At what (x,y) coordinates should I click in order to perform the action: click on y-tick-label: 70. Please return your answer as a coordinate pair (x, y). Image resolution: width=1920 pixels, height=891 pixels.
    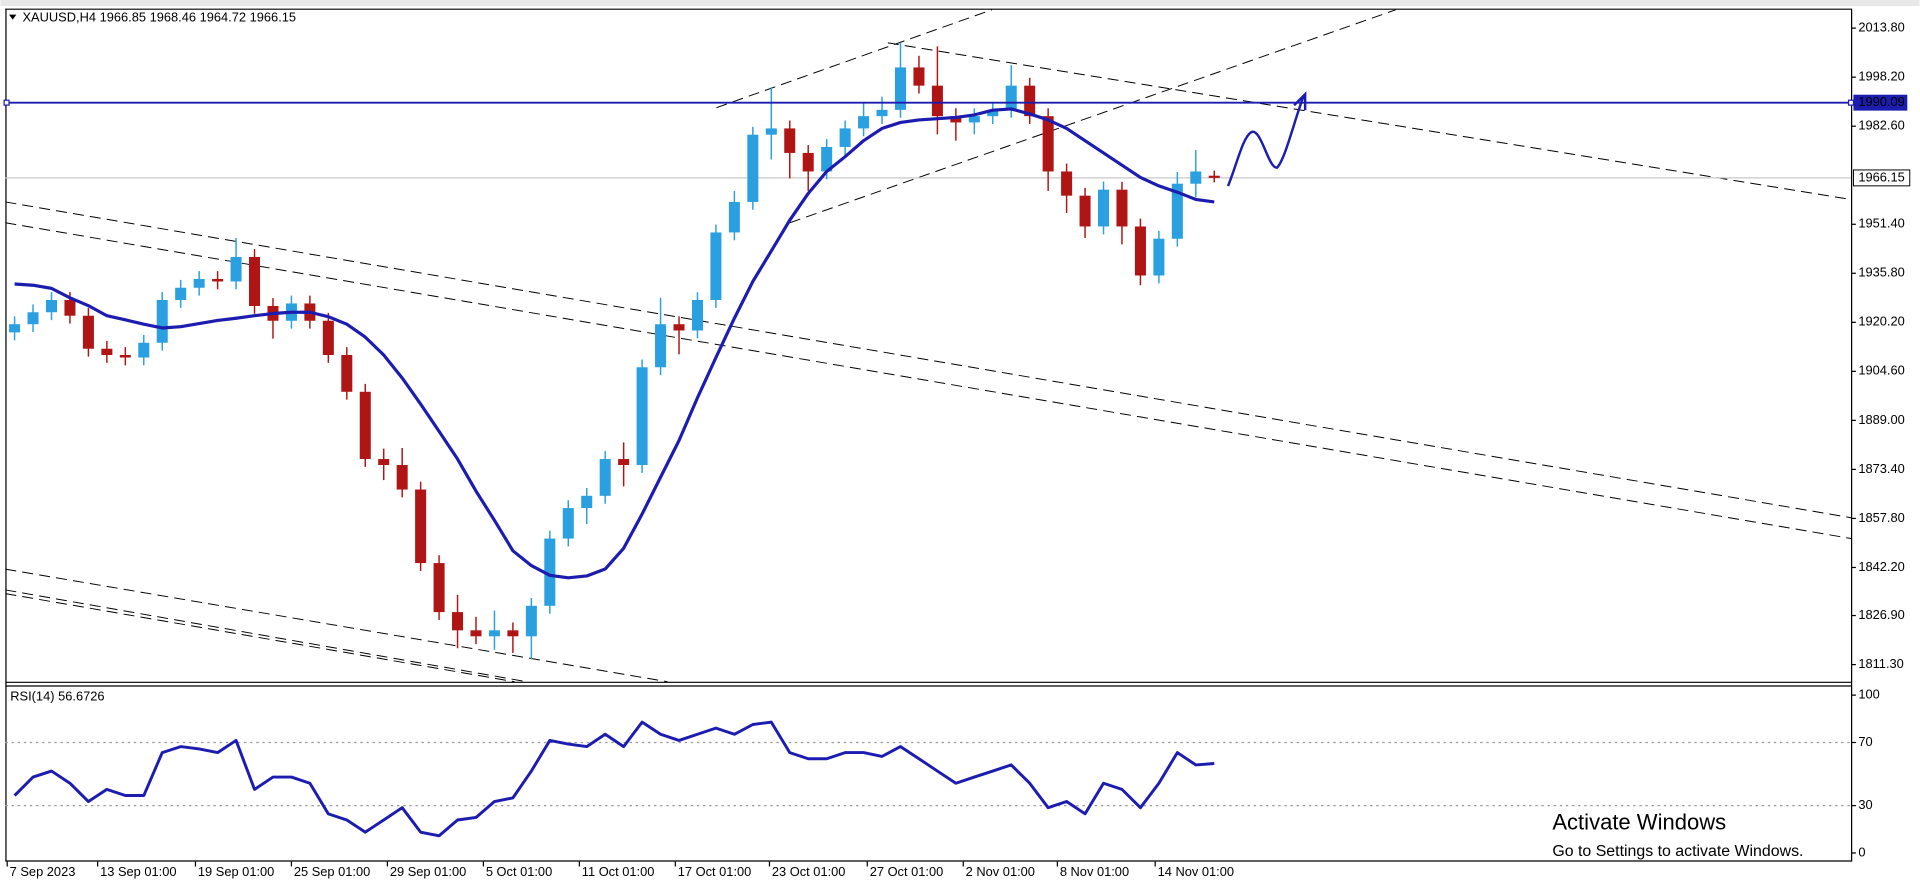
    Looking at the image, I should click on (1865, 741).